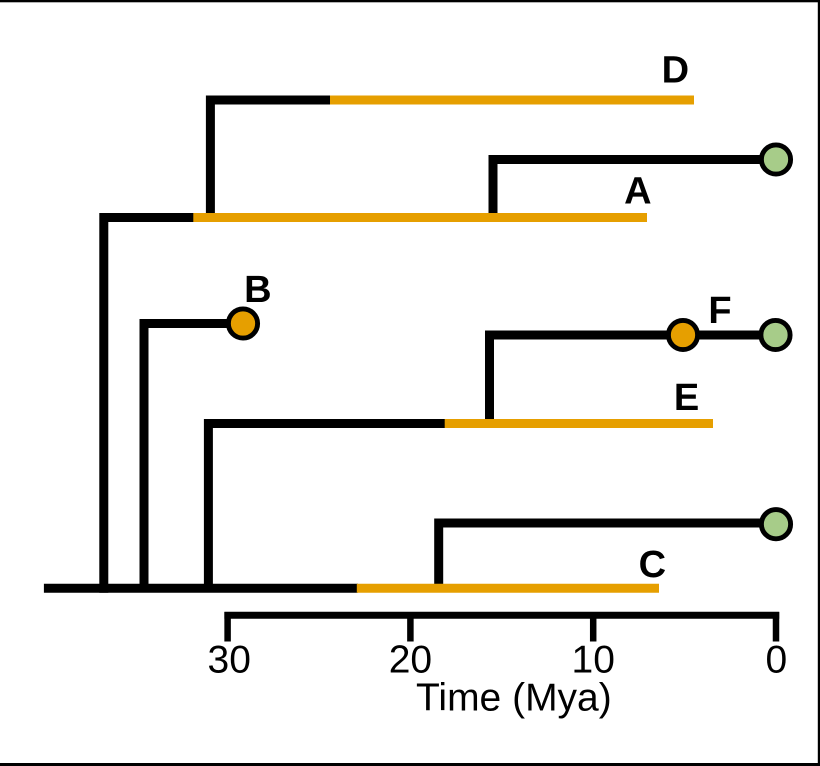 The height and width of the screenshot is (766, 820). What do you see at coordinates (637, 192) in the screenshot?
I see `svg-text: A` at bounding box center [637, 192].